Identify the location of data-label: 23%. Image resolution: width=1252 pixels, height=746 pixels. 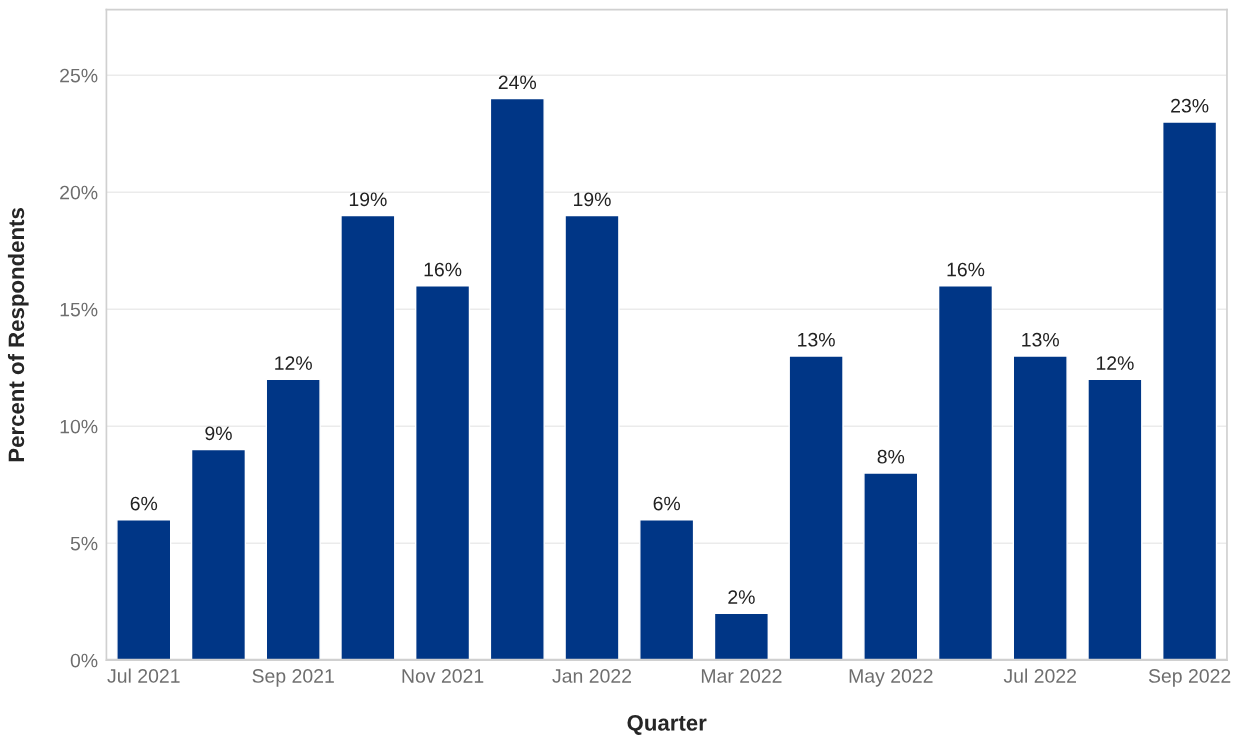
(1190, 105).